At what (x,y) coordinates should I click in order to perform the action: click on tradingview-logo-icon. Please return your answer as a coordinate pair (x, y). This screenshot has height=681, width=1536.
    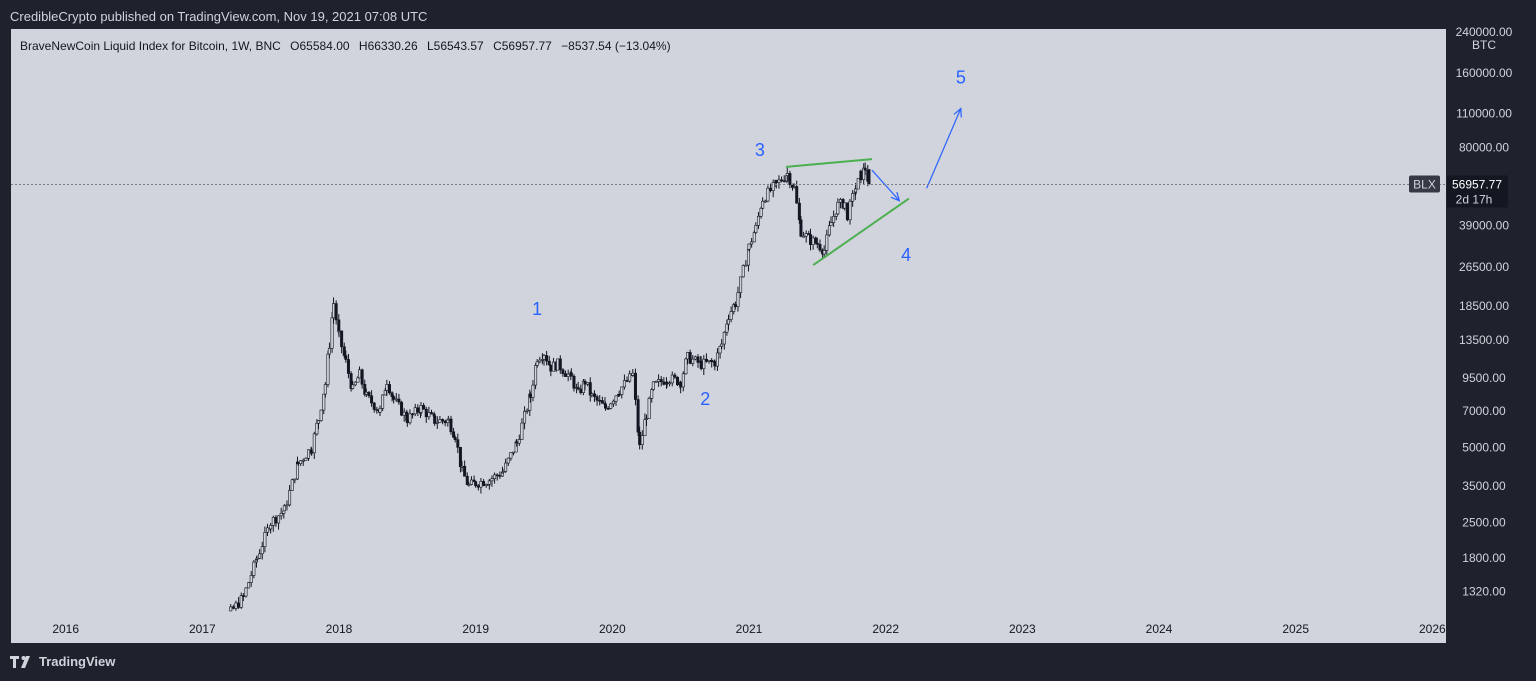
    Looking at the image, I should click on (20, 661).